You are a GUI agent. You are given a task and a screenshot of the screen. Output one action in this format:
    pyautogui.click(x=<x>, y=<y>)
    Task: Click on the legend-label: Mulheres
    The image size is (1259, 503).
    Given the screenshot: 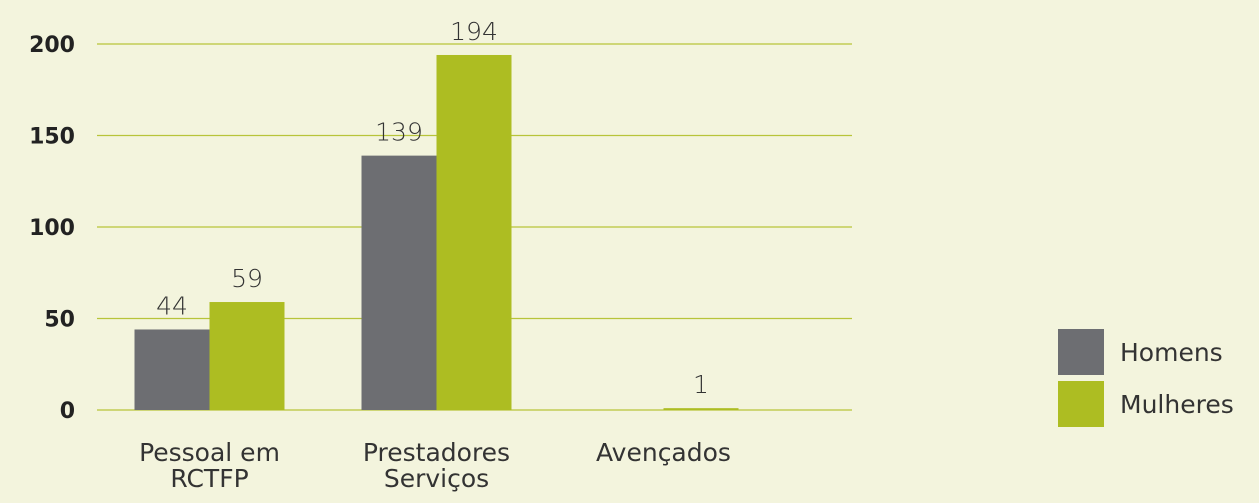 What is the action you would take?
    pyautogui.click(x=1177, y=404)
    